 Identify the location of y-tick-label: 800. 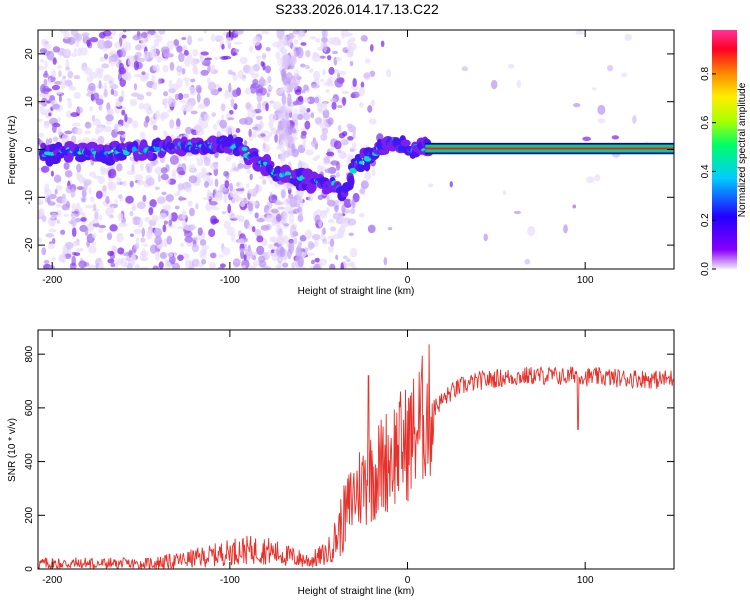
(29, 353).